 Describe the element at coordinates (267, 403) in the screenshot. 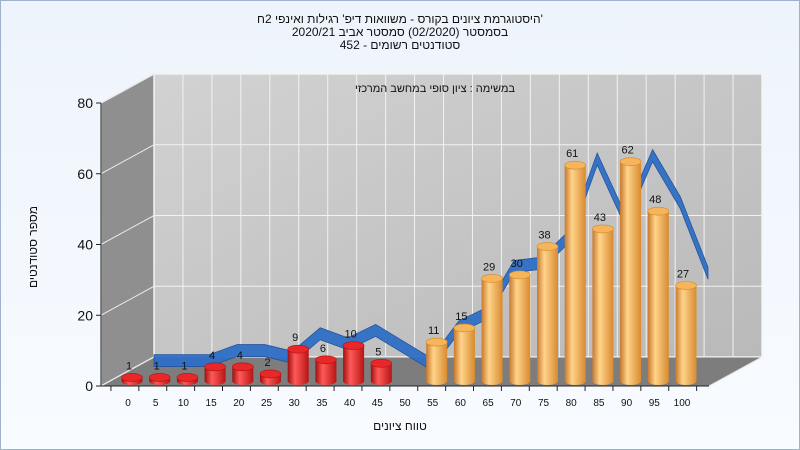

I see `x-tick-label: 25` at that location.